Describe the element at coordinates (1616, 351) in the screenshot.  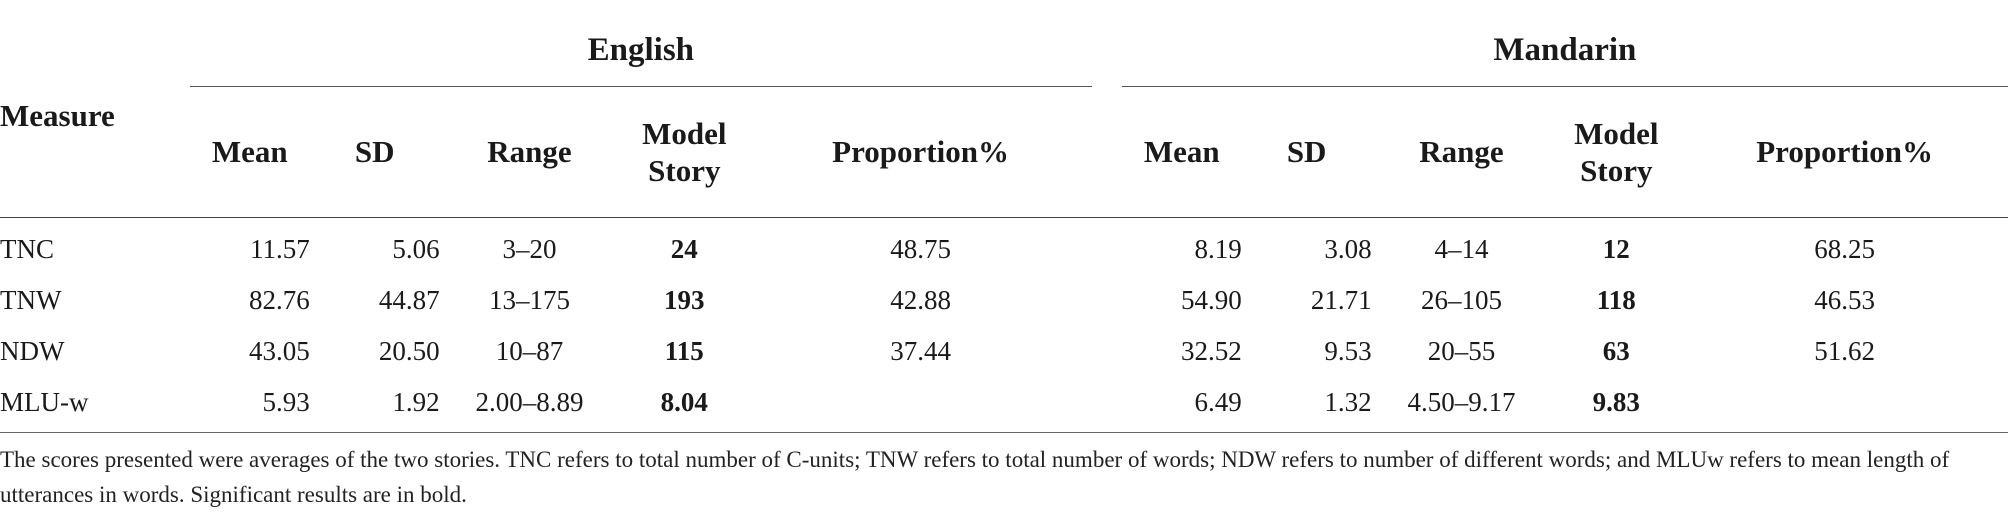
I see `mandarin-model-story: 63` at that location.